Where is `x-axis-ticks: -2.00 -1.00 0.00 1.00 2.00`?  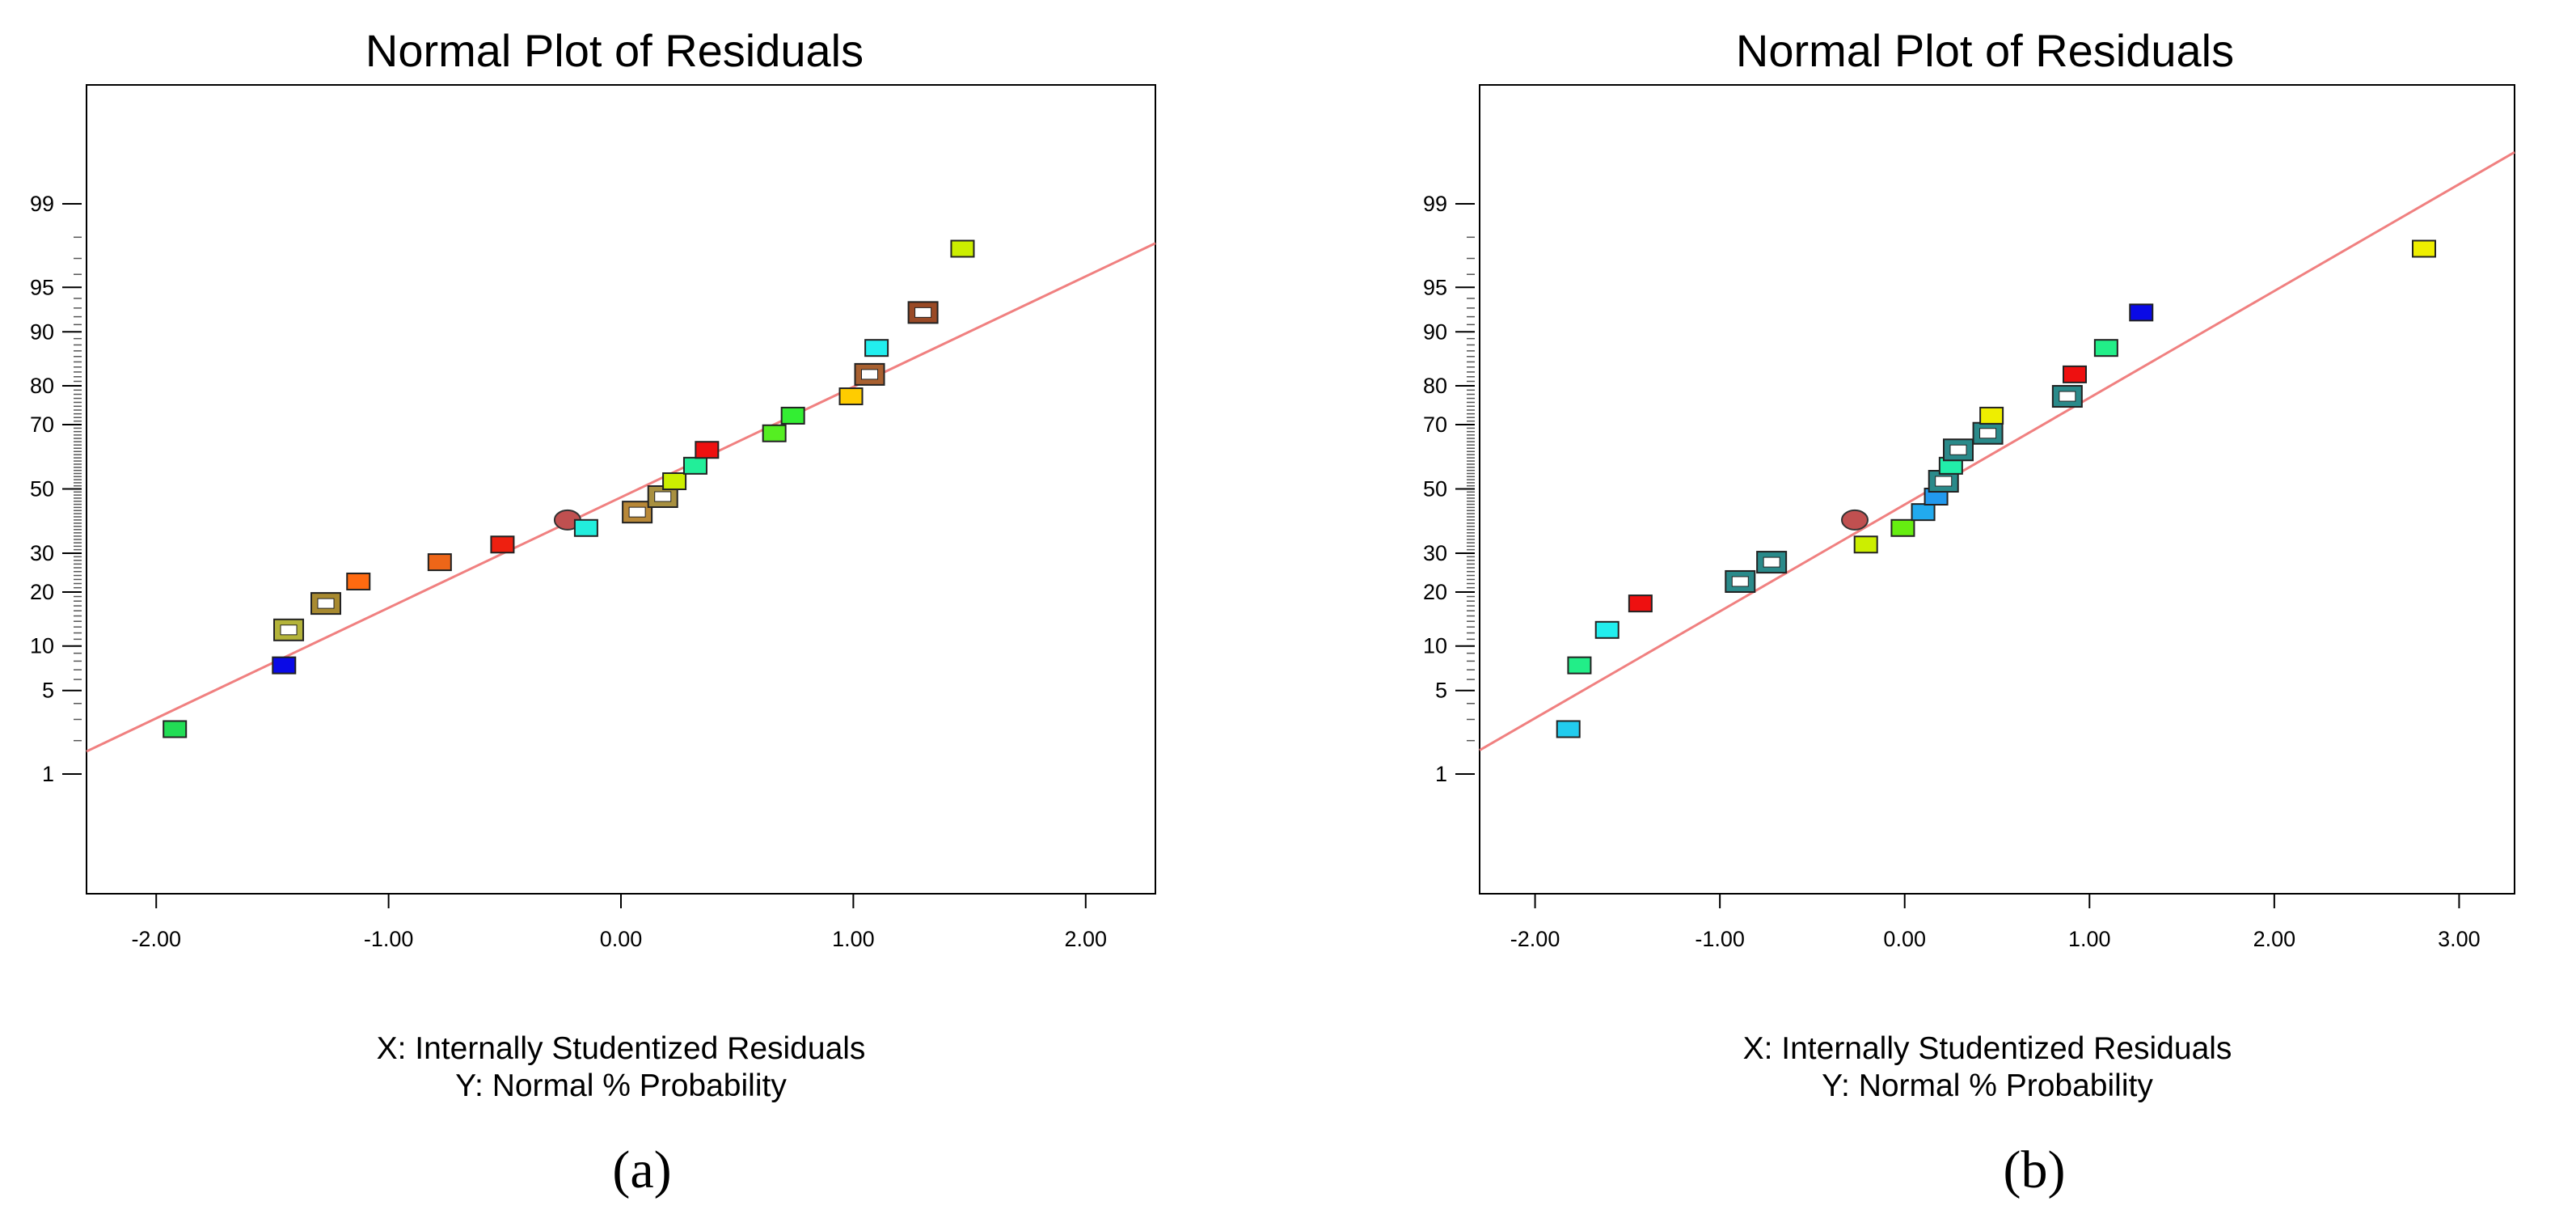
x-axis-ticks: -2.00 -1.00 0.00 1.00 2.00 is located at coordinates (619, 922).